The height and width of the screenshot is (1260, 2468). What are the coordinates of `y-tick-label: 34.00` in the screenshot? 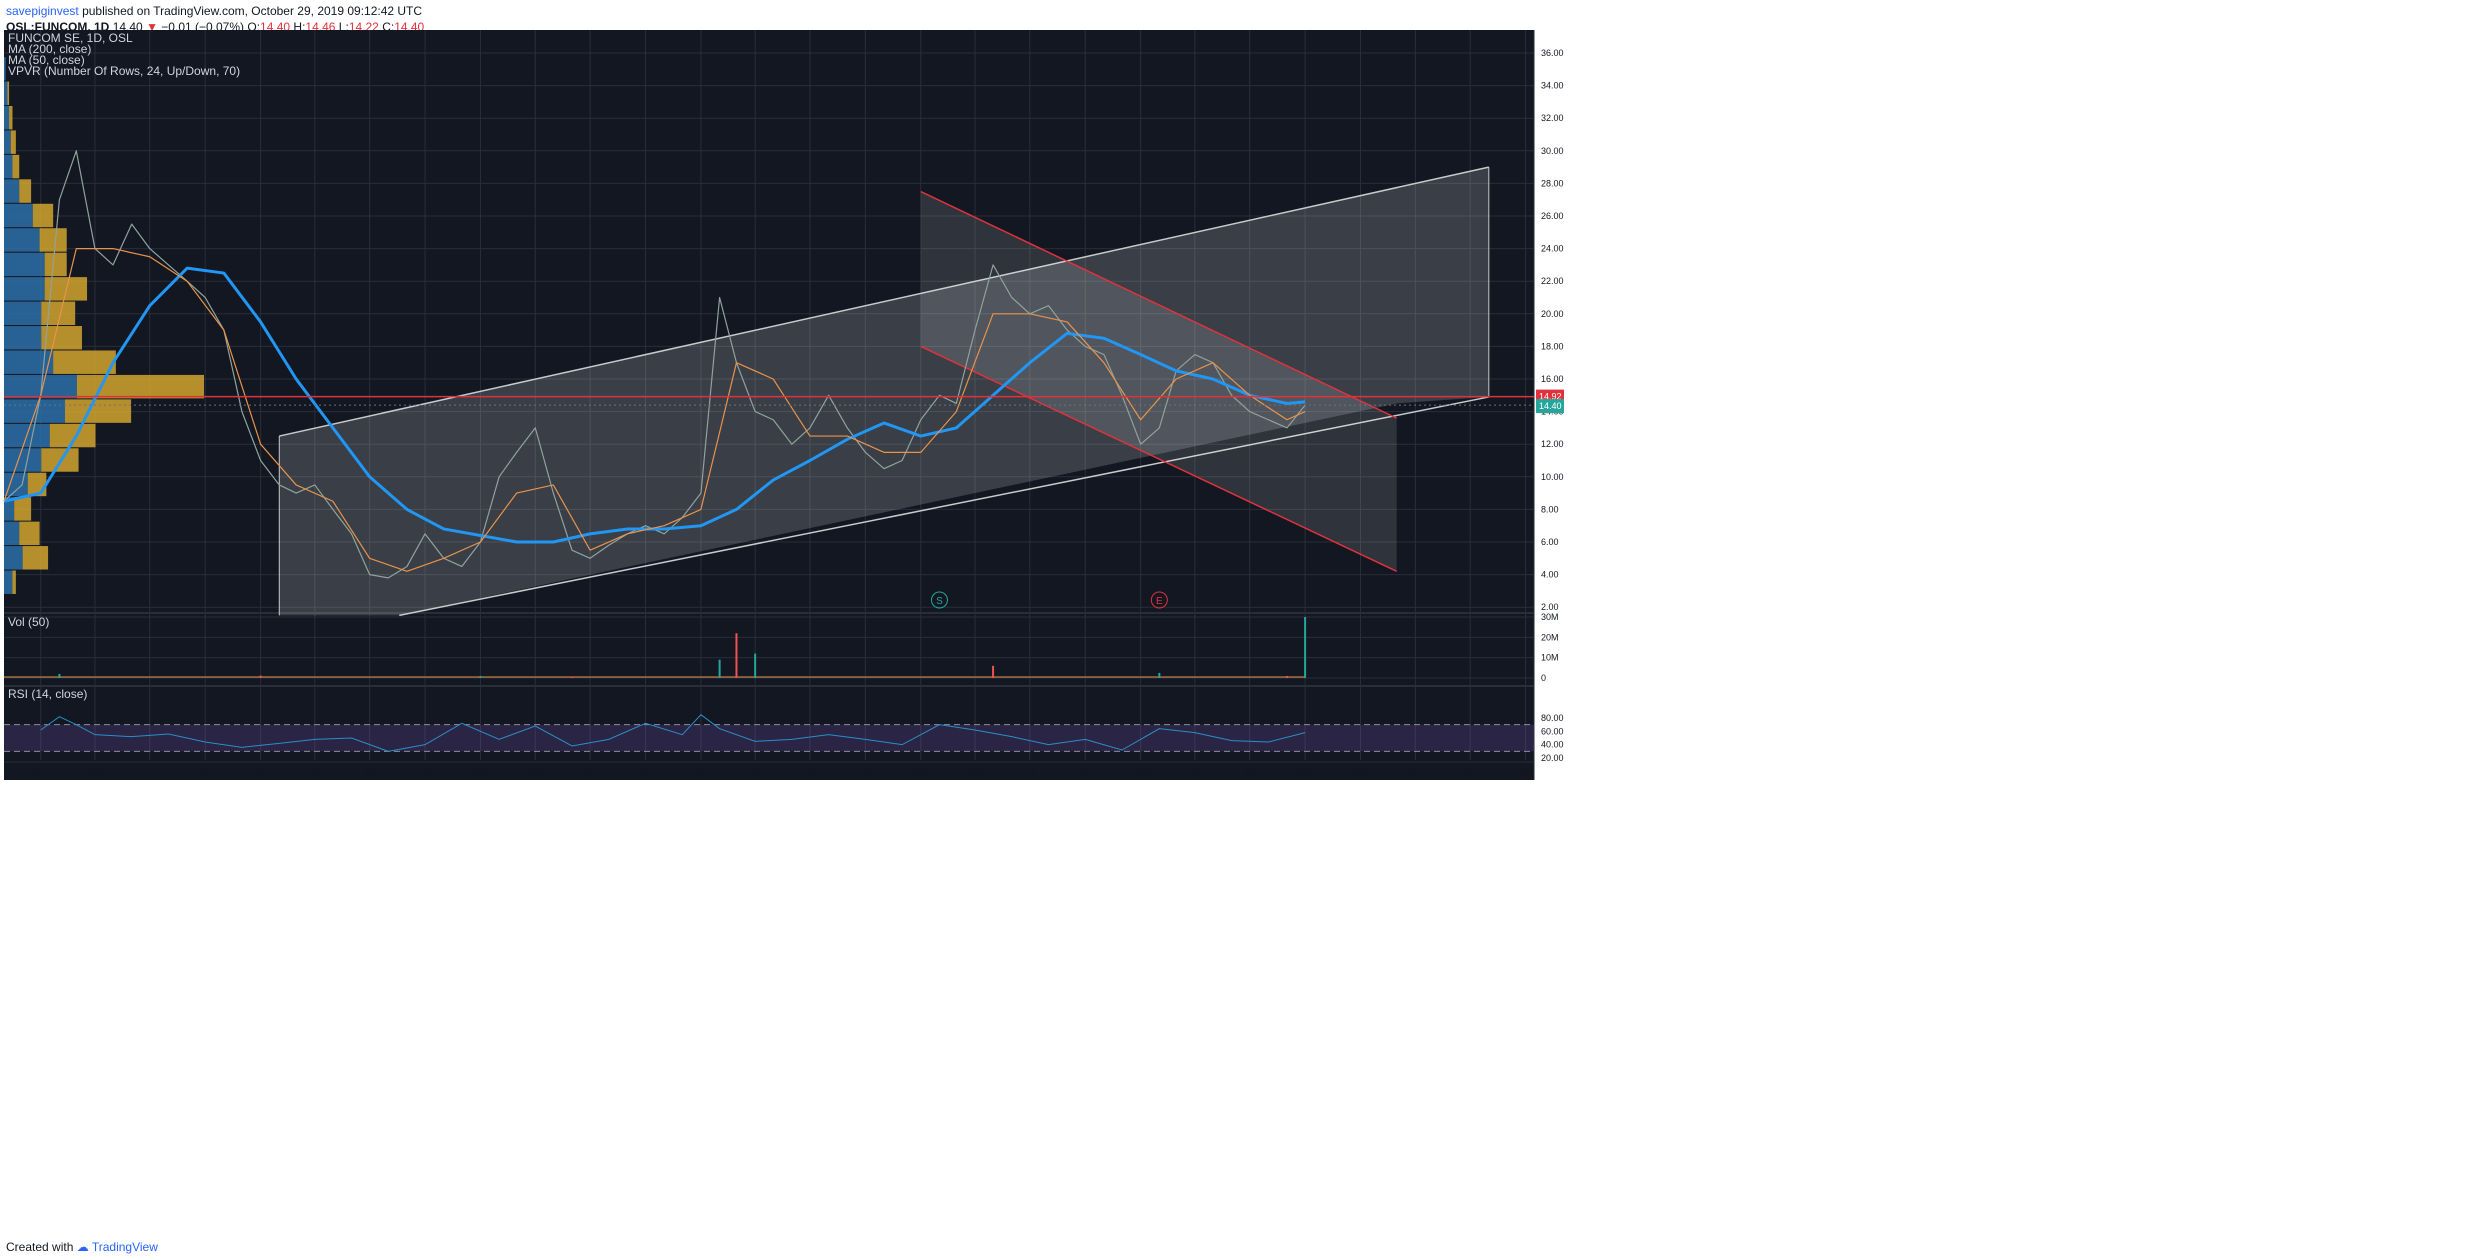 It's located at (1552, 86).